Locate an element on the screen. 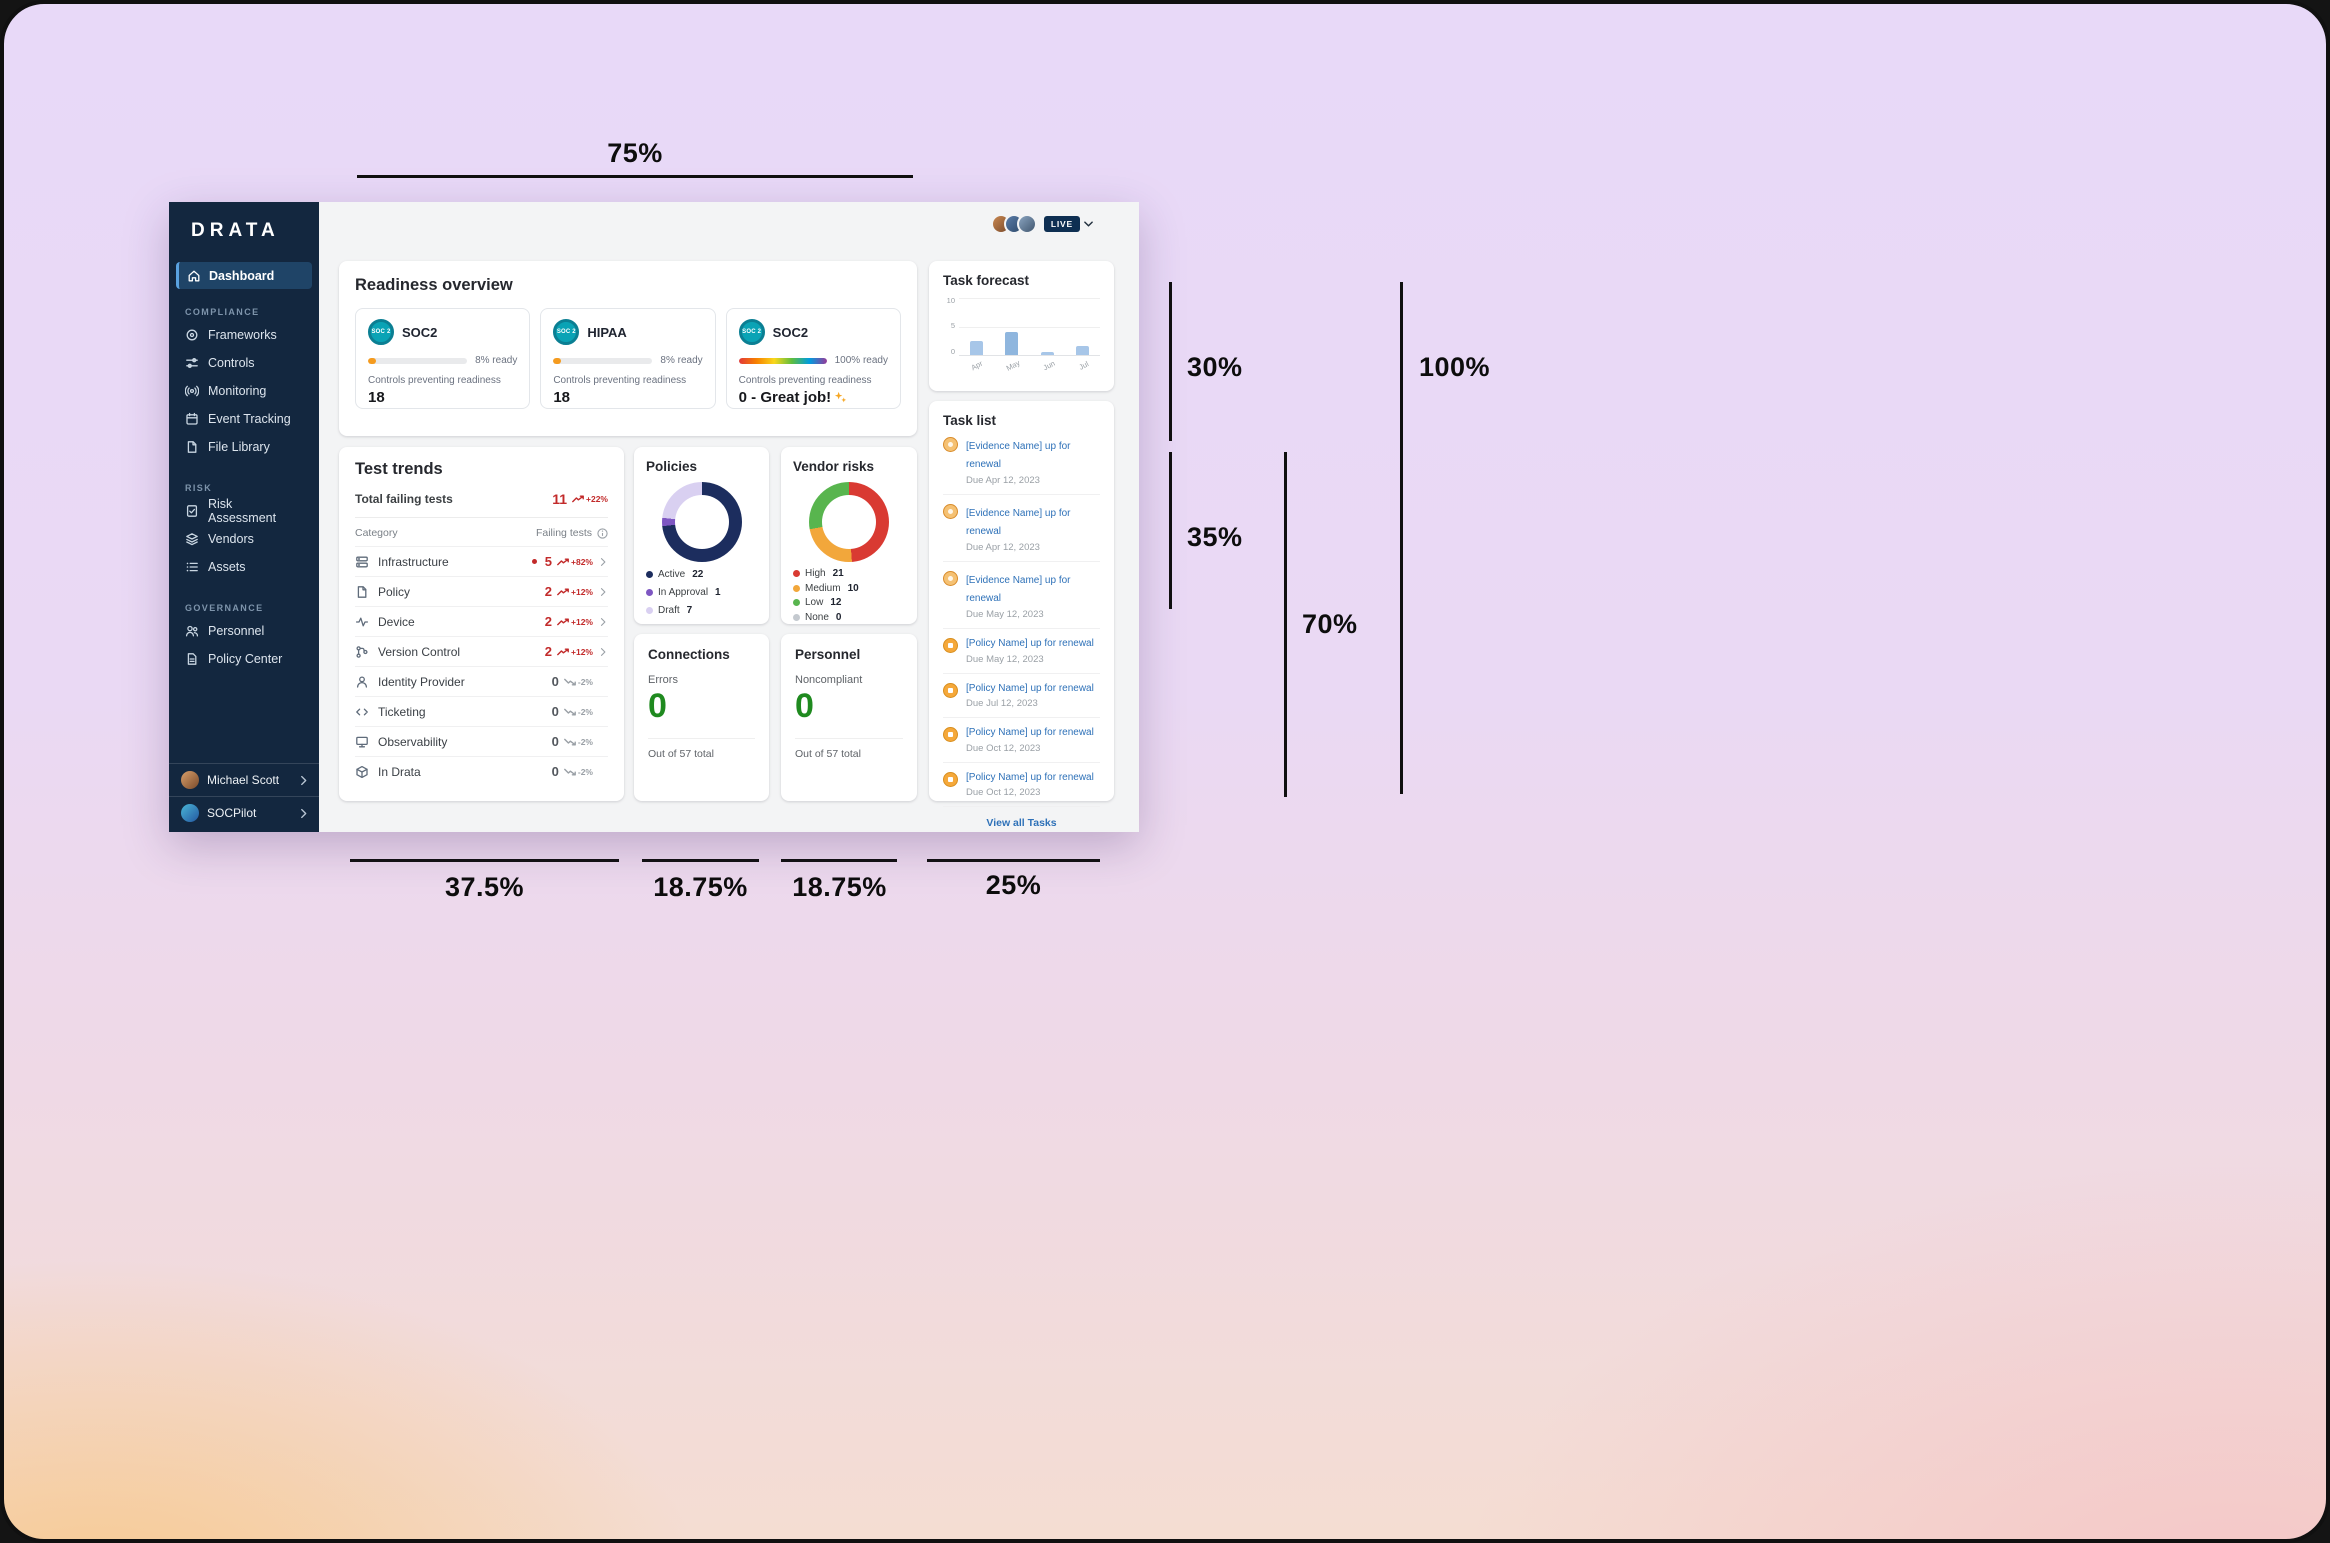  user-menu-michael-scott: Michael Scott is located at coordinates (244, 779).